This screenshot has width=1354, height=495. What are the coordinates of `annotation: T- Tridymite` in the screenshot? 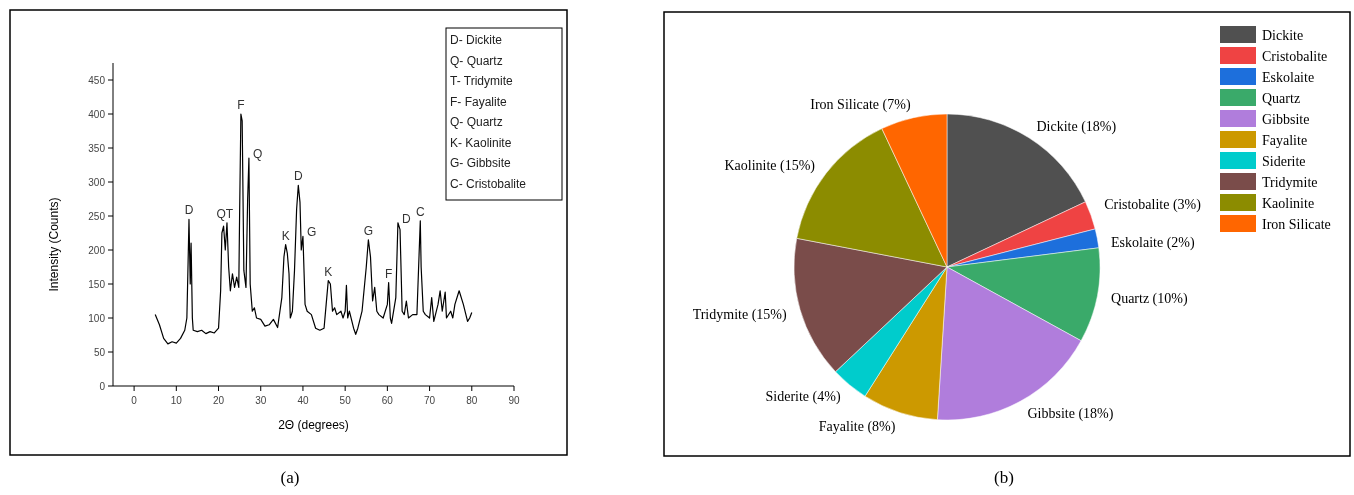 It's located at (481, 81).